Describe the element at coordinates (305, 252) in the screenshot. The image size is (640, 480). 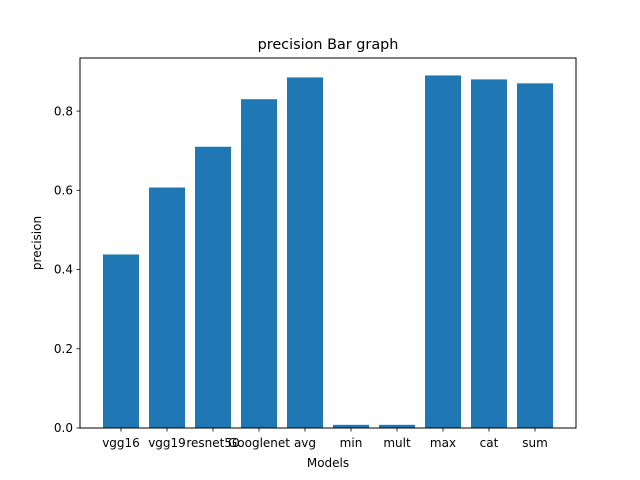
I see `bar-avg` at that location.